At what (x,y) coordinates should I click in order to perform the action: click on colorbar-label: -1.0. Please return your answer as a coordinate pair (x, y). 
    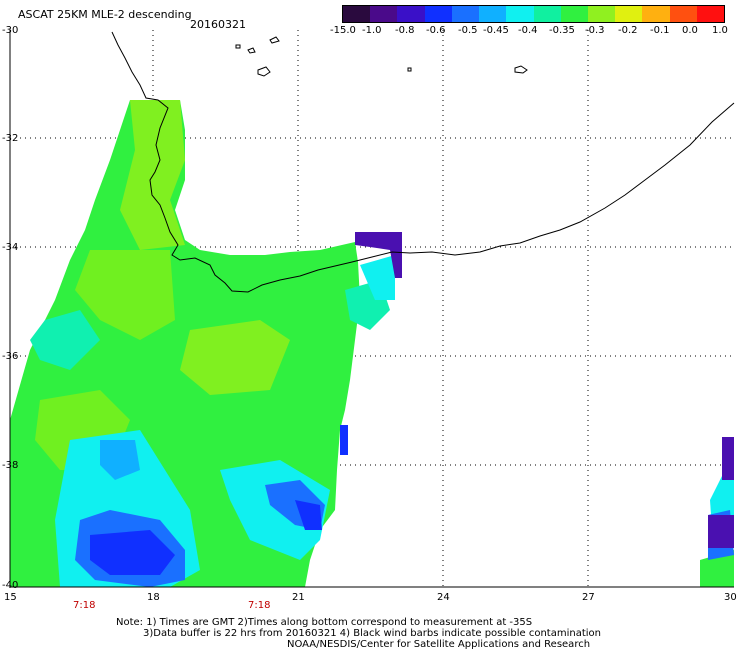
    Looking at the image, I should click on (372, 30).